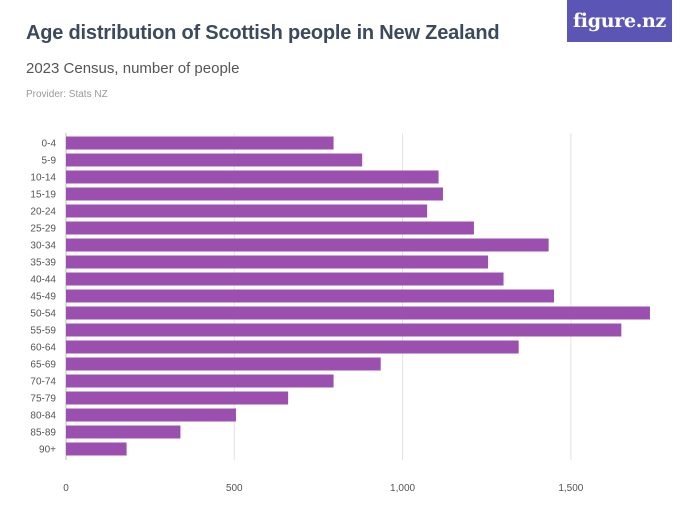  Describe the element at coordinates (43, 246) in the screenshot. I see `category-label: 30-34` at that location.